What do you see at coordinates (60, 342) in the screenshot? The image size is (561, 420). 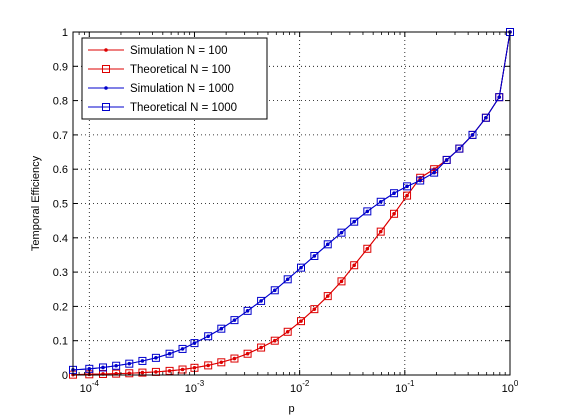 I see `y-tick-label: 0.1` at bounding box center [60, 342].